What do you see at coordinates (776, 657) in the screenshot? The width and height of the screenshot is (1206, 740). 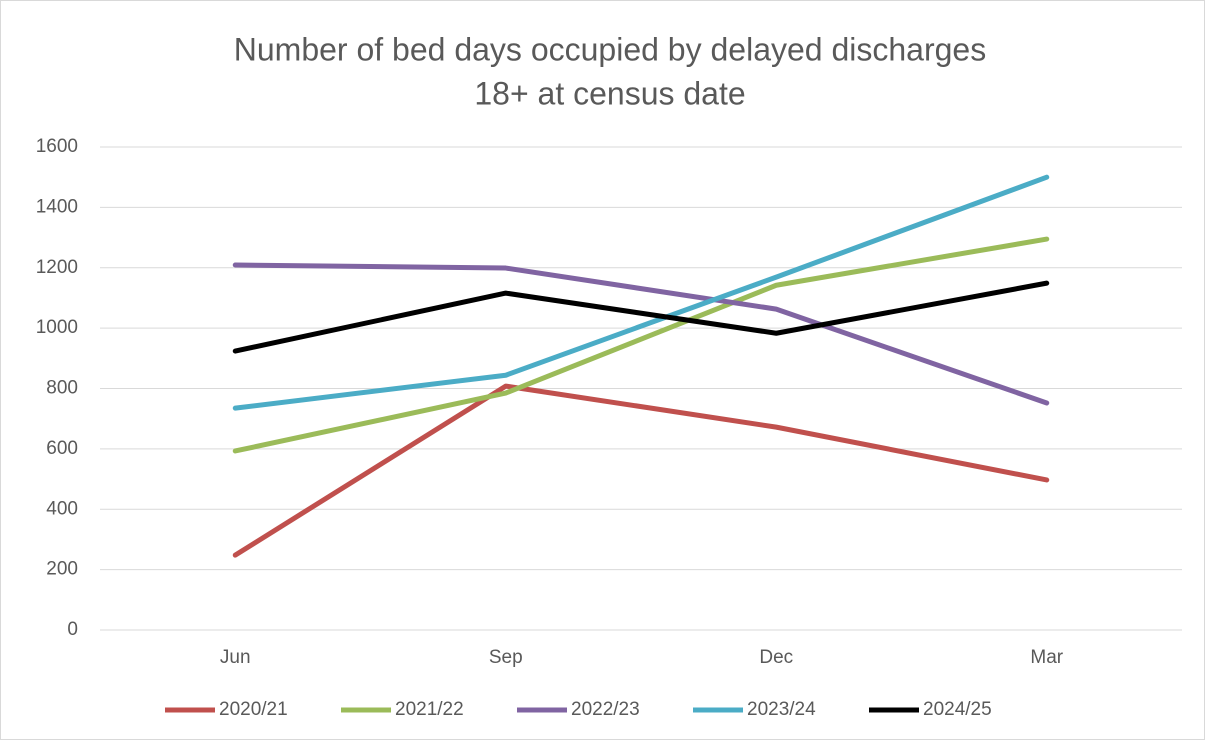 I see `x-tick-label: Dec` at bounding box center [776, 657].